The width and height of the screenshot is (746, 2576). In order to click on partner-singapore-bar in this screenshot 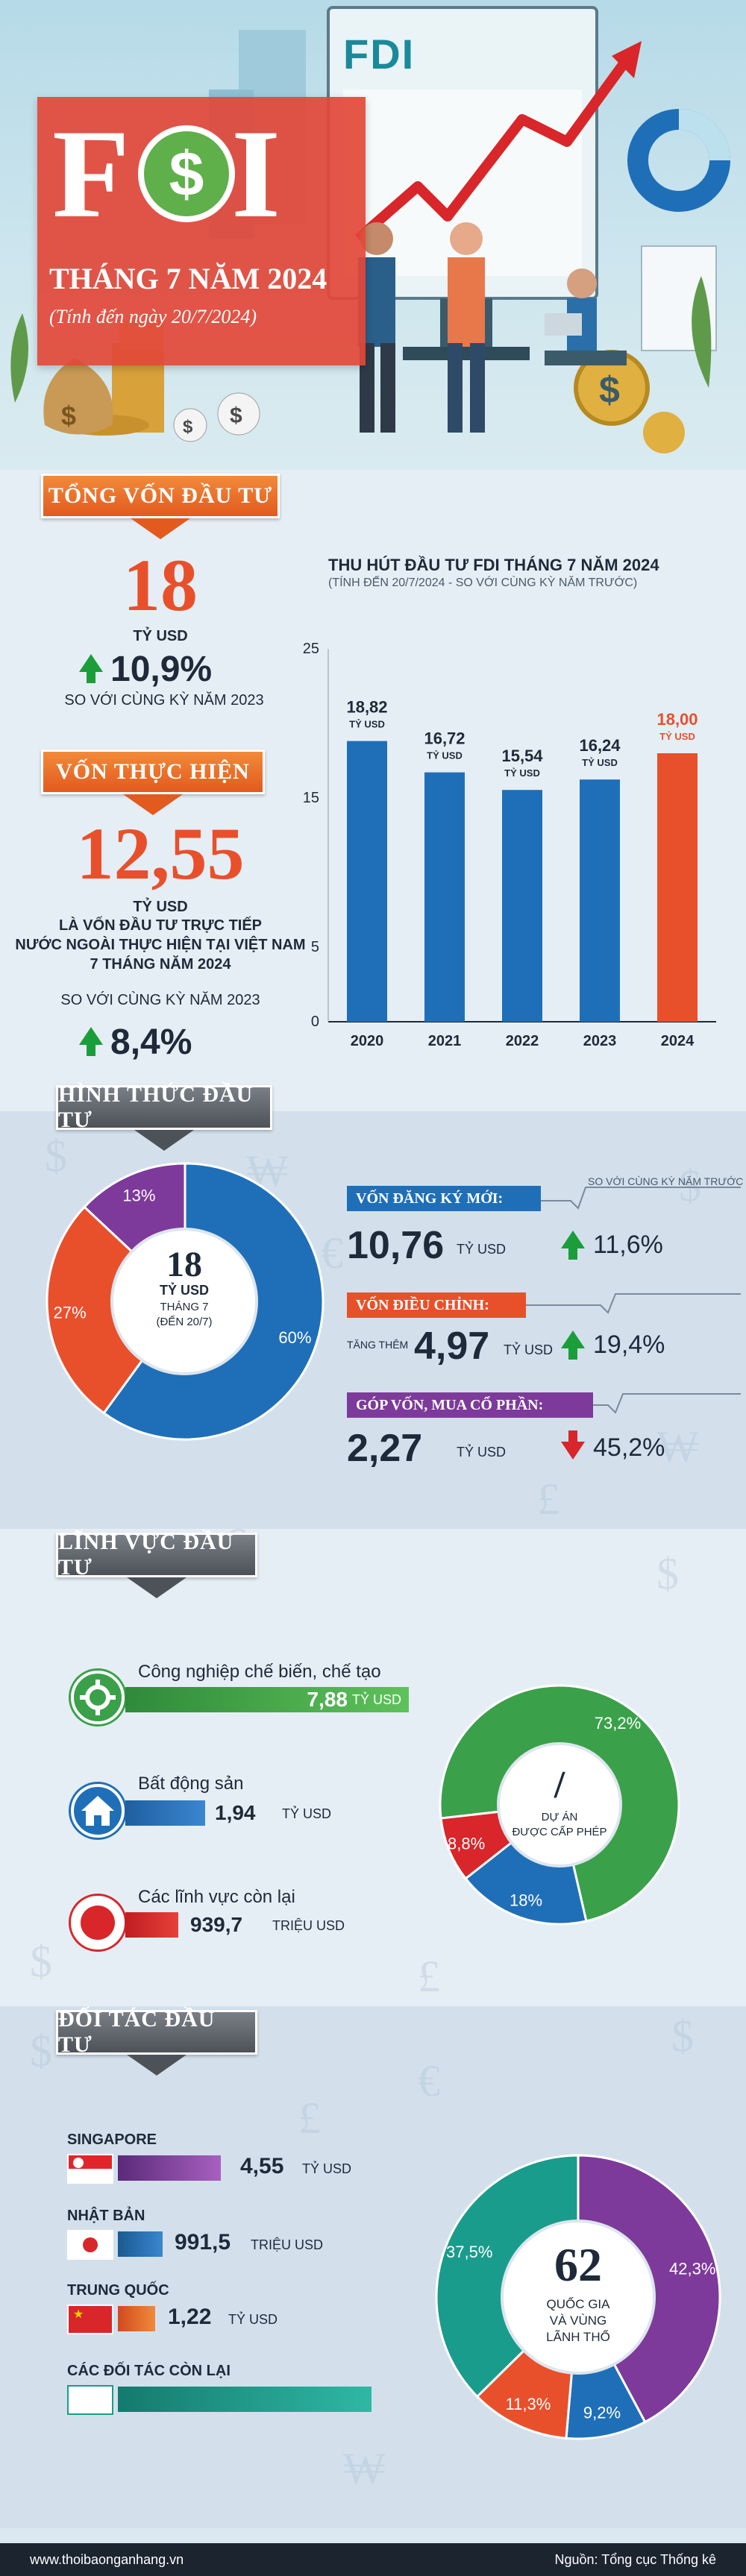, I will do `click(169, 2168)`.